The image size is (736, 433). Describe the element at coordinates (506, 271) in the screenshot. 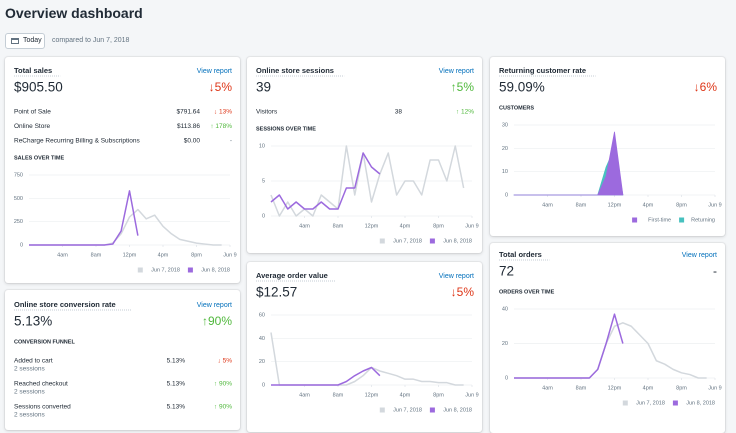

I see `card-value: 72` at that location.